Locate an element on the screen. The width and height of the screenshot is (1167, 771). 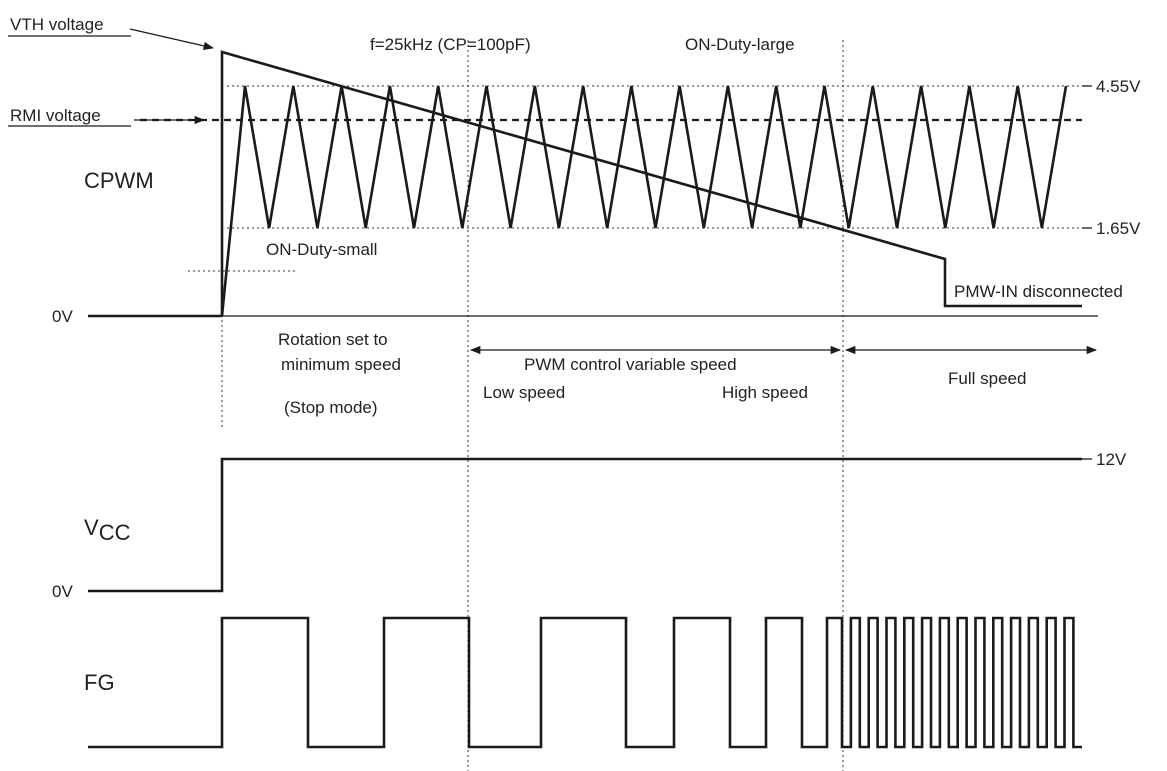
vcc-label: VCC is located at coordinates (107, 530).